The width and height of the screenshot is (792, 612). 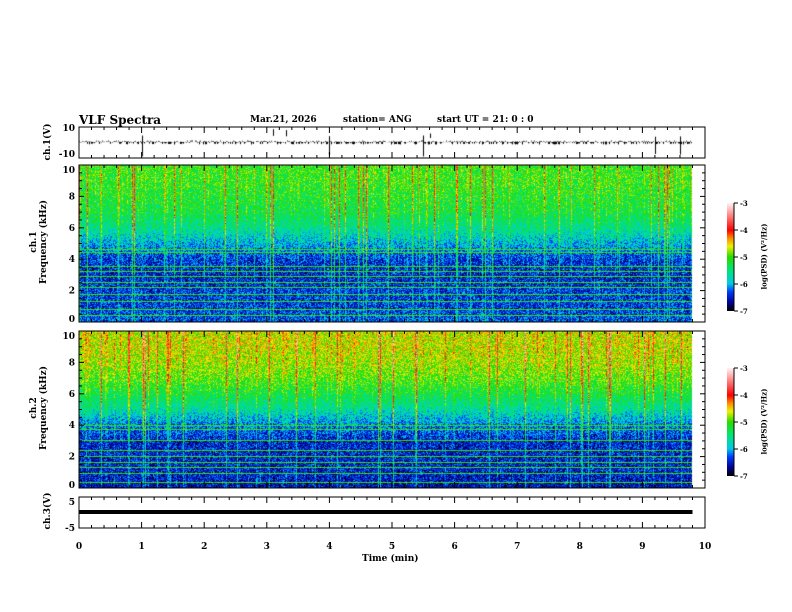 What do you see at coordinates (72, 486) in the screenshot?
I see `ch2-ytick-label: 0` at bounding box center [72, 486].